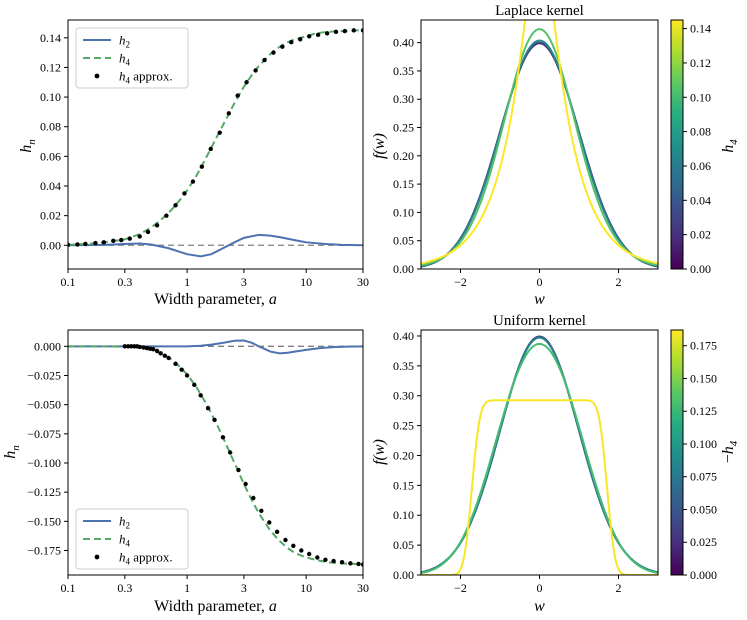  What do you see at coordinates (700, 29) in the screenshot?
I see `colorbar-tick-label: 0.14` at bounding box center [700, 29].